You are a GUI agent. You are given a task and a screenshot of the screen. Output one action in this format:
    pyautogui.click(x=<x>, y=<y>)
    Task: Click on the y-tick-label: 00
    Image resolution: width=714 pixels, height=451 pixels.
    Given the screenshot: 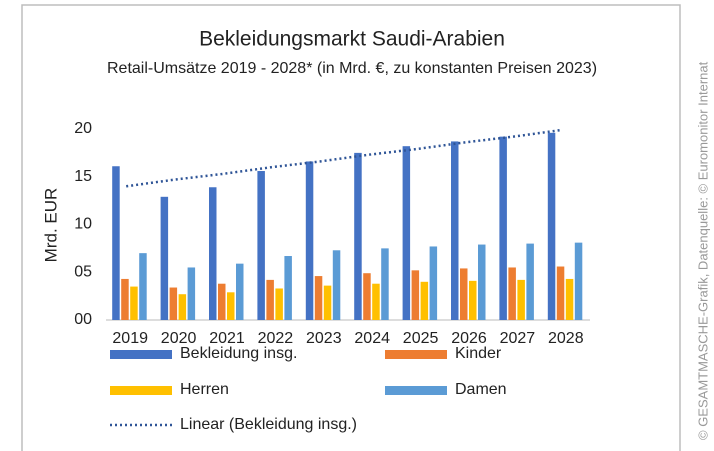 What is the action you would take?
    pyautogui.click(x=83, y=319)
    